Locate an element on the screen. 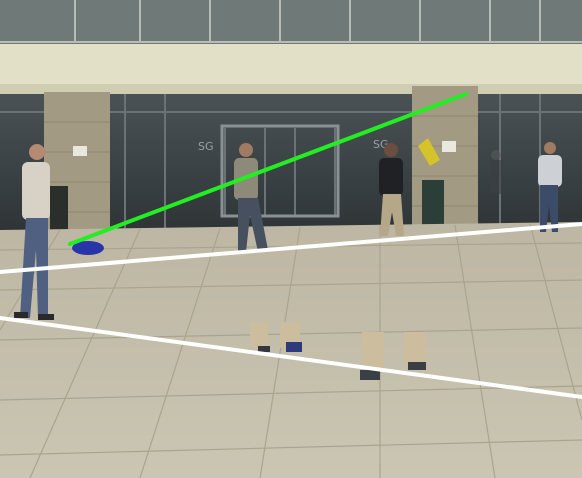  person-center is located at coordinates (251, 197).